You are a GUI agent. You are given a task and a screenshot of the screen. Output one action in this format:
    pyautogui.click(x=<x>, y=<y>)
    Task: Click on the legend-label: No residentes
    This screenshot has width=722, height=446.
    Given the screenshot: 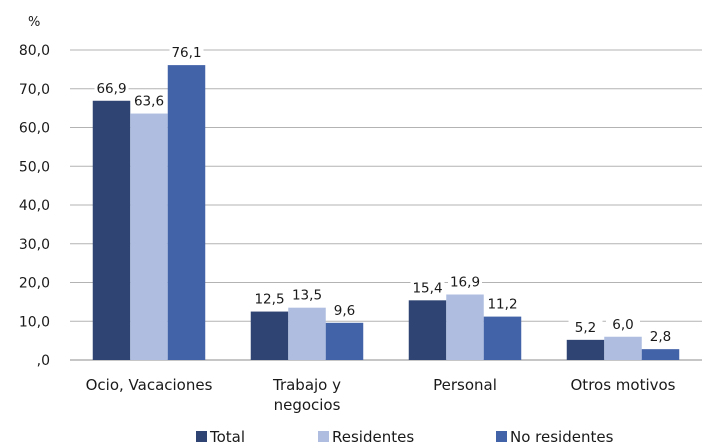 What is the action you would take?
    pyautogui.click(x=562, y=437)
    